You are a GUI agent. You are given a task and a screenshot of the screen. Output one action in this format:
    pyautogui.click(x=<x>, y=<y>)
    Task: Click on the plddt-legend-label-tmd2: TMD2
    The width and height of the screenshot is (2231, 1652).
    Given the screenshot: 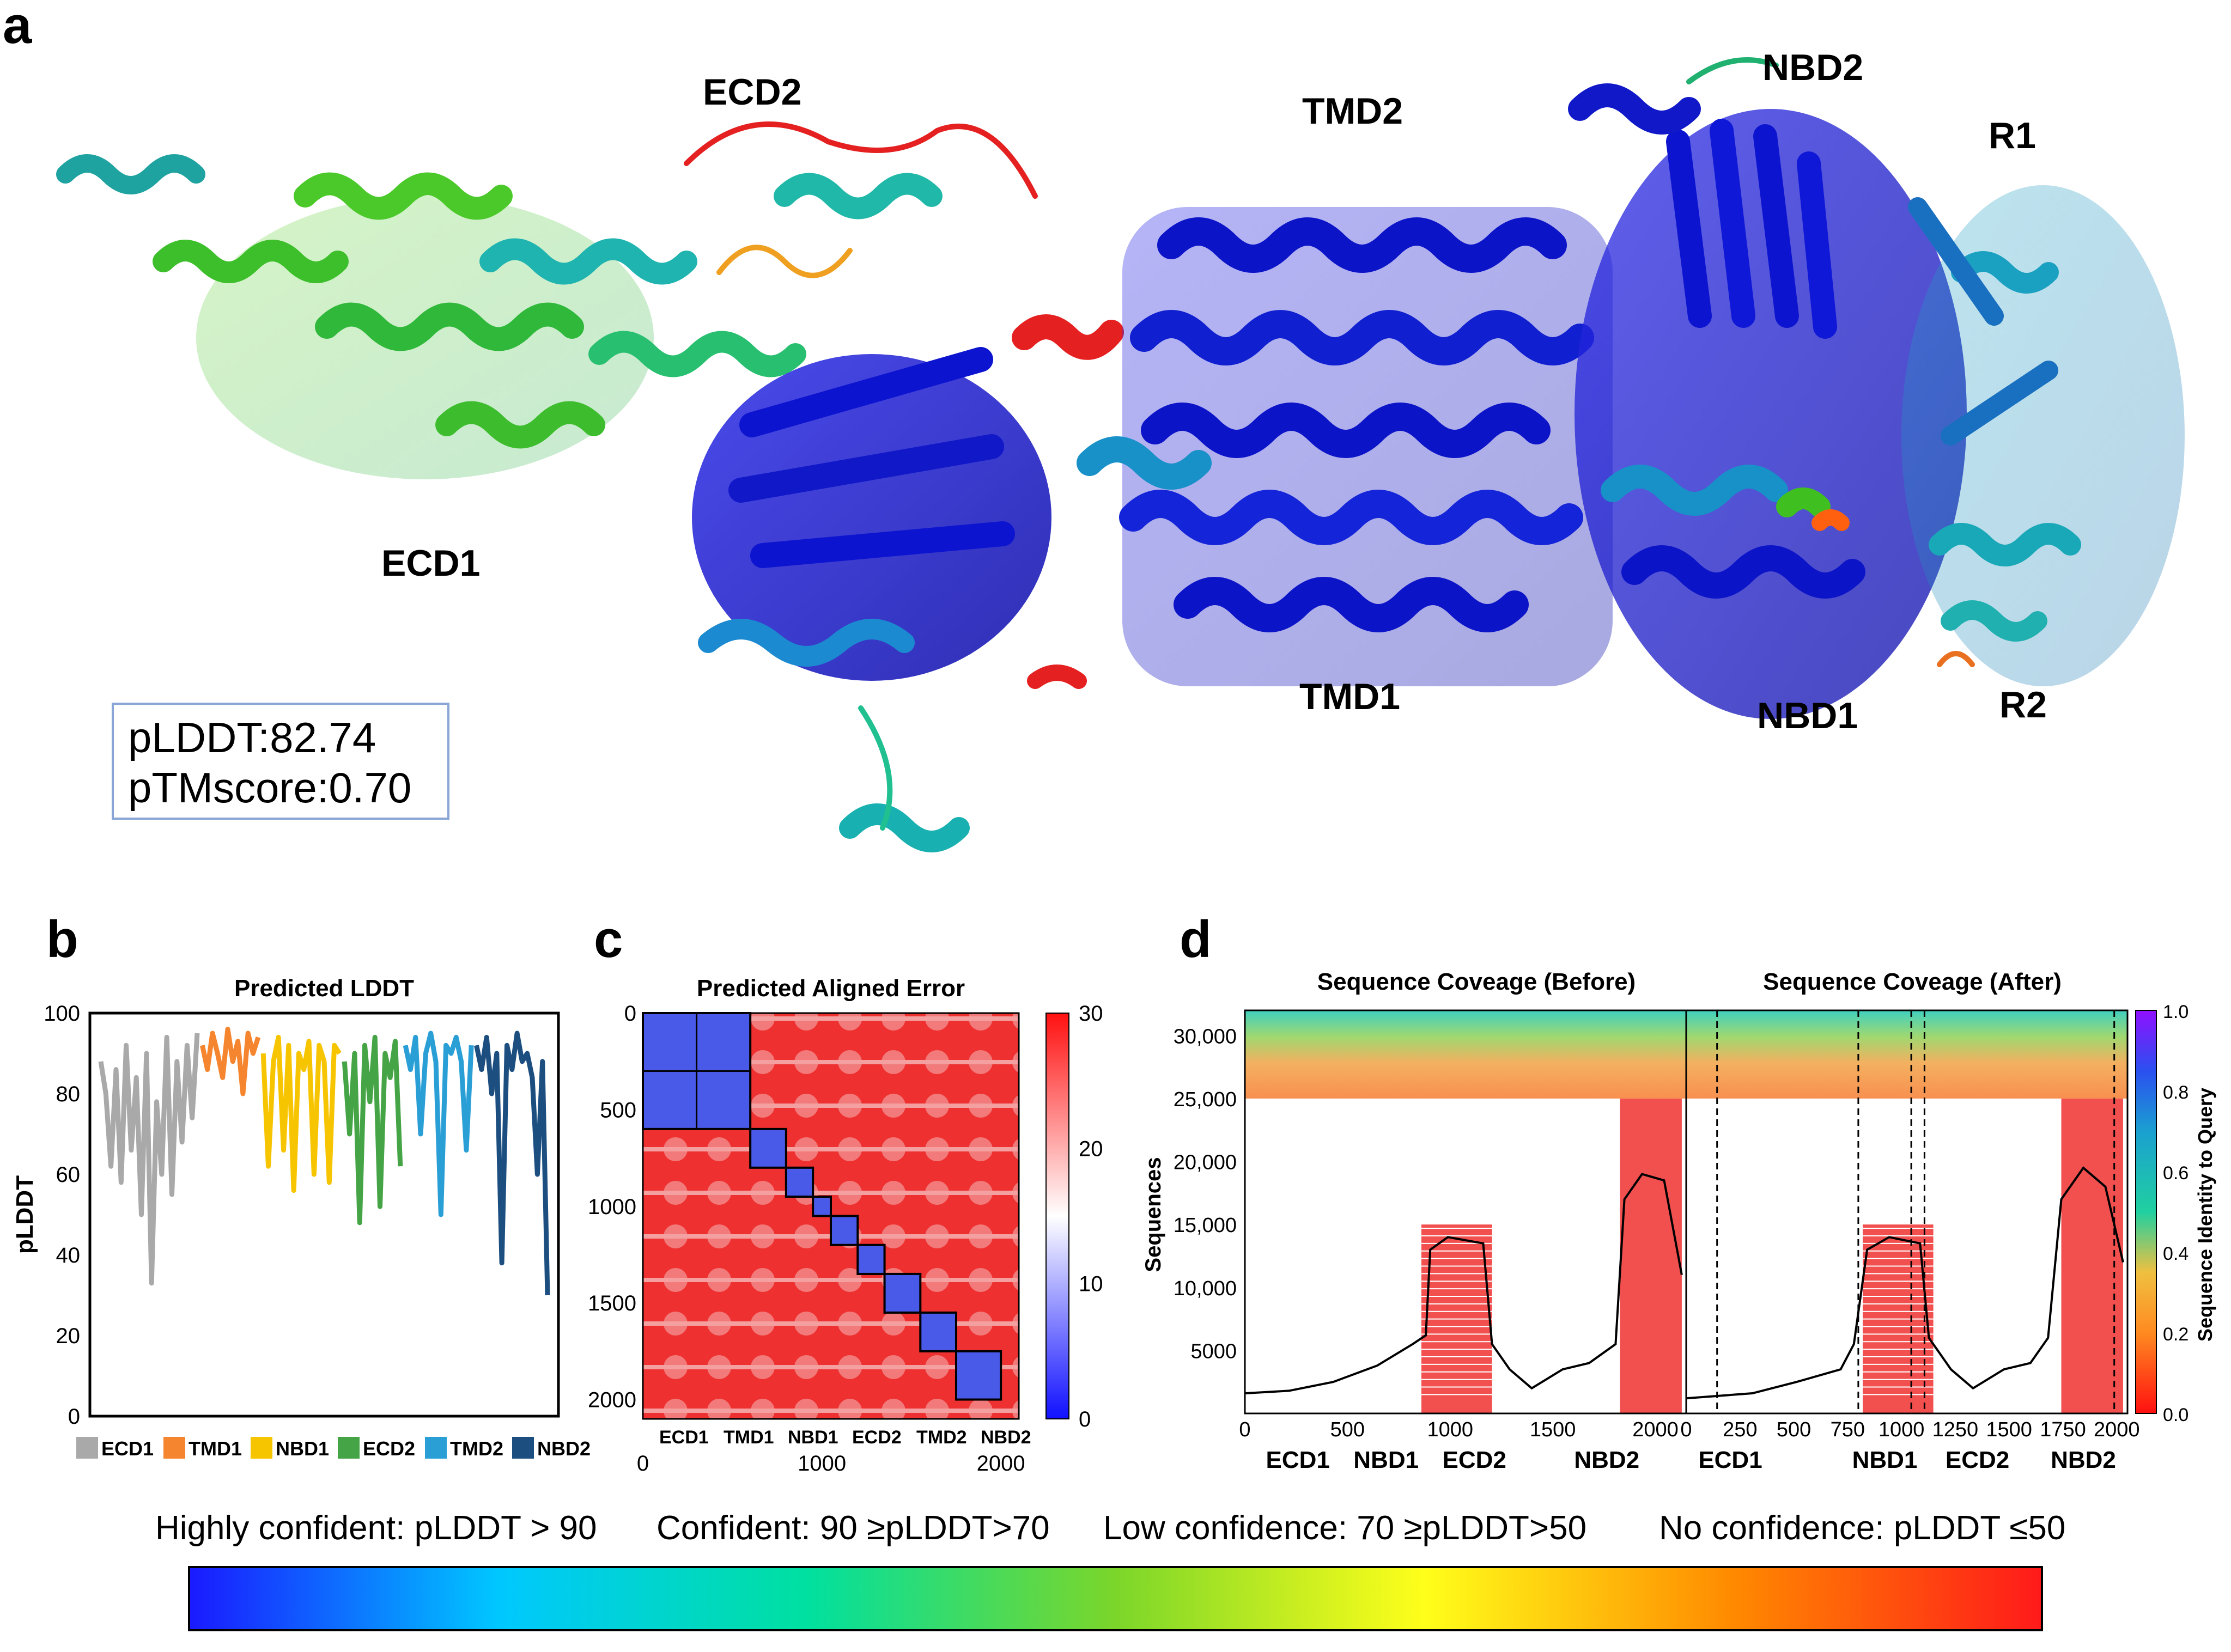 What is the action you would take?
    pyautogui.click(x=476, y=1448)
    